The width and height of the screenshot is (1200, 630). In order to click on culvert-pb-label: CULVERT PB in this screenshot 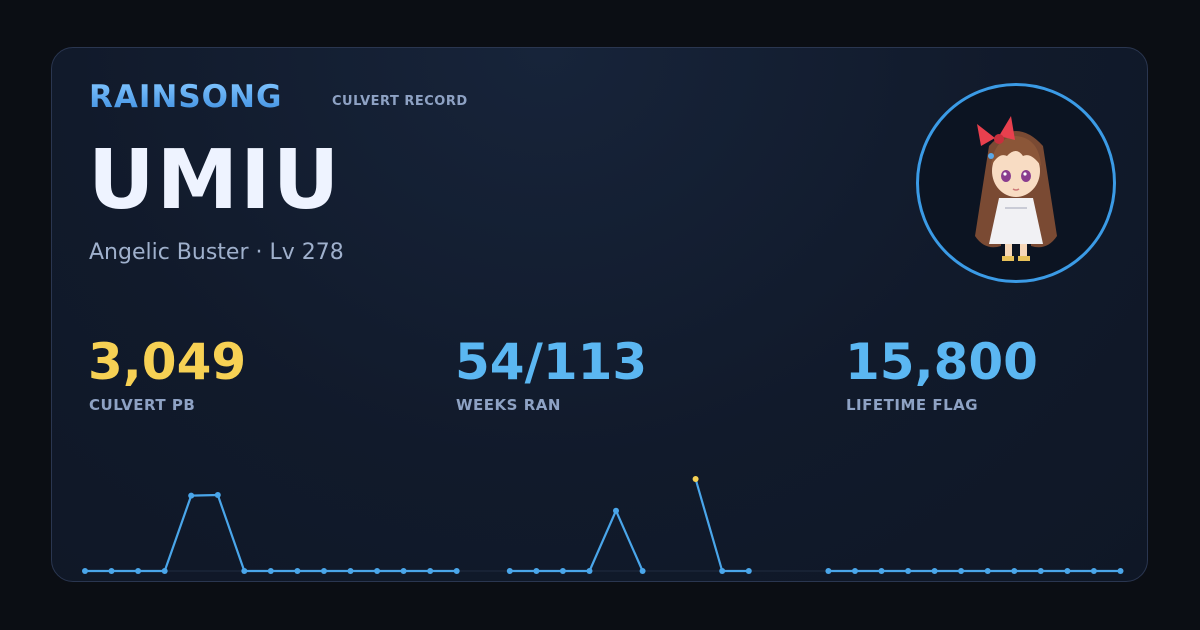, I will do `click(142, 405)`.